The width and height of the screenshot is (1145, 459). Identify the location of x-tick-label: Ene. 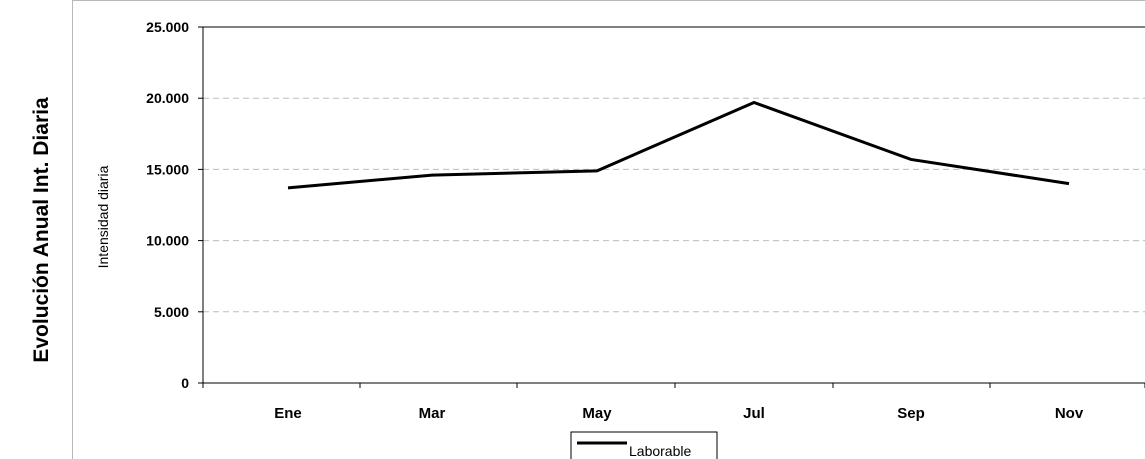
(288, 413).